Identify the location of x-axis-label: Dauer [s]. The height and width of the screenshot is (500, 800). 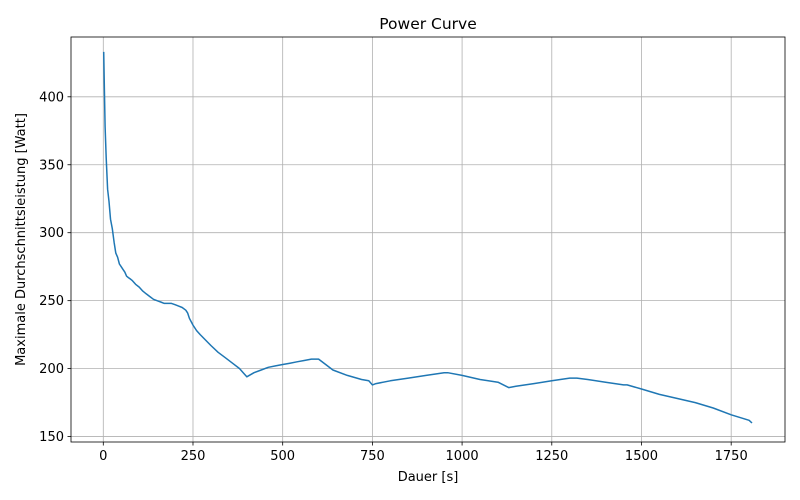
(428, 477).